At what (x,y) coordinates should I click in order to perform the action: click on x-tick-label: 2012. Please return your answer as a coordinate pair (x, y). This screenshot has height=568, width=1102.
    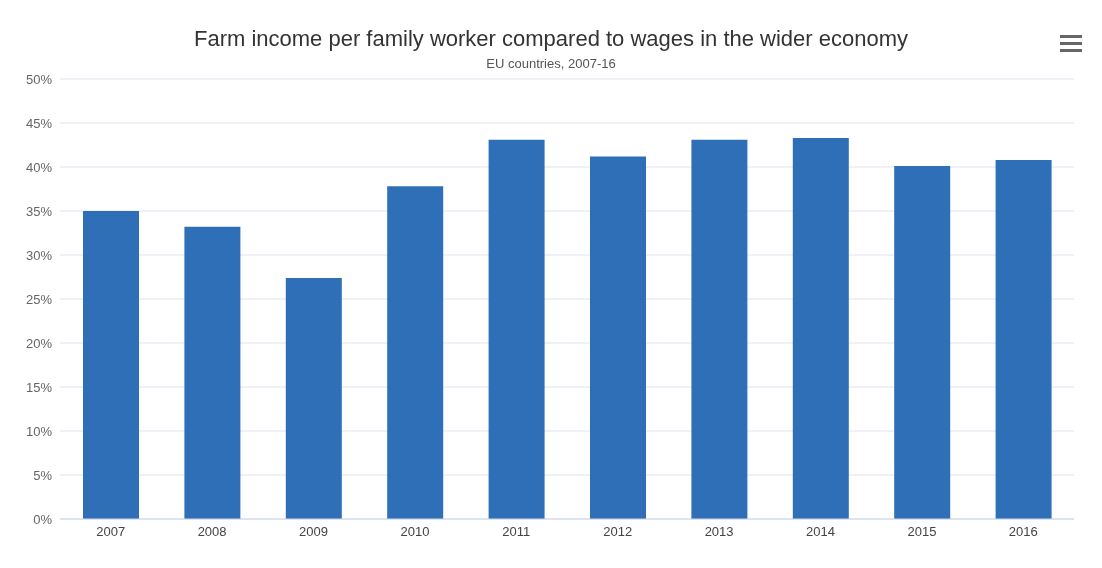
    Looking at the image, I should click on (618, 532).